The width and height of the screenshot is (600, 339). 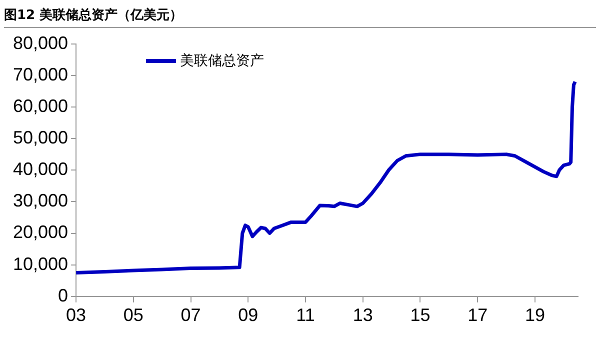 What do you see at coordinates (63, 295) in the screenshot?
I see `y-tick-label: 0` at bounding box center [63, 295].